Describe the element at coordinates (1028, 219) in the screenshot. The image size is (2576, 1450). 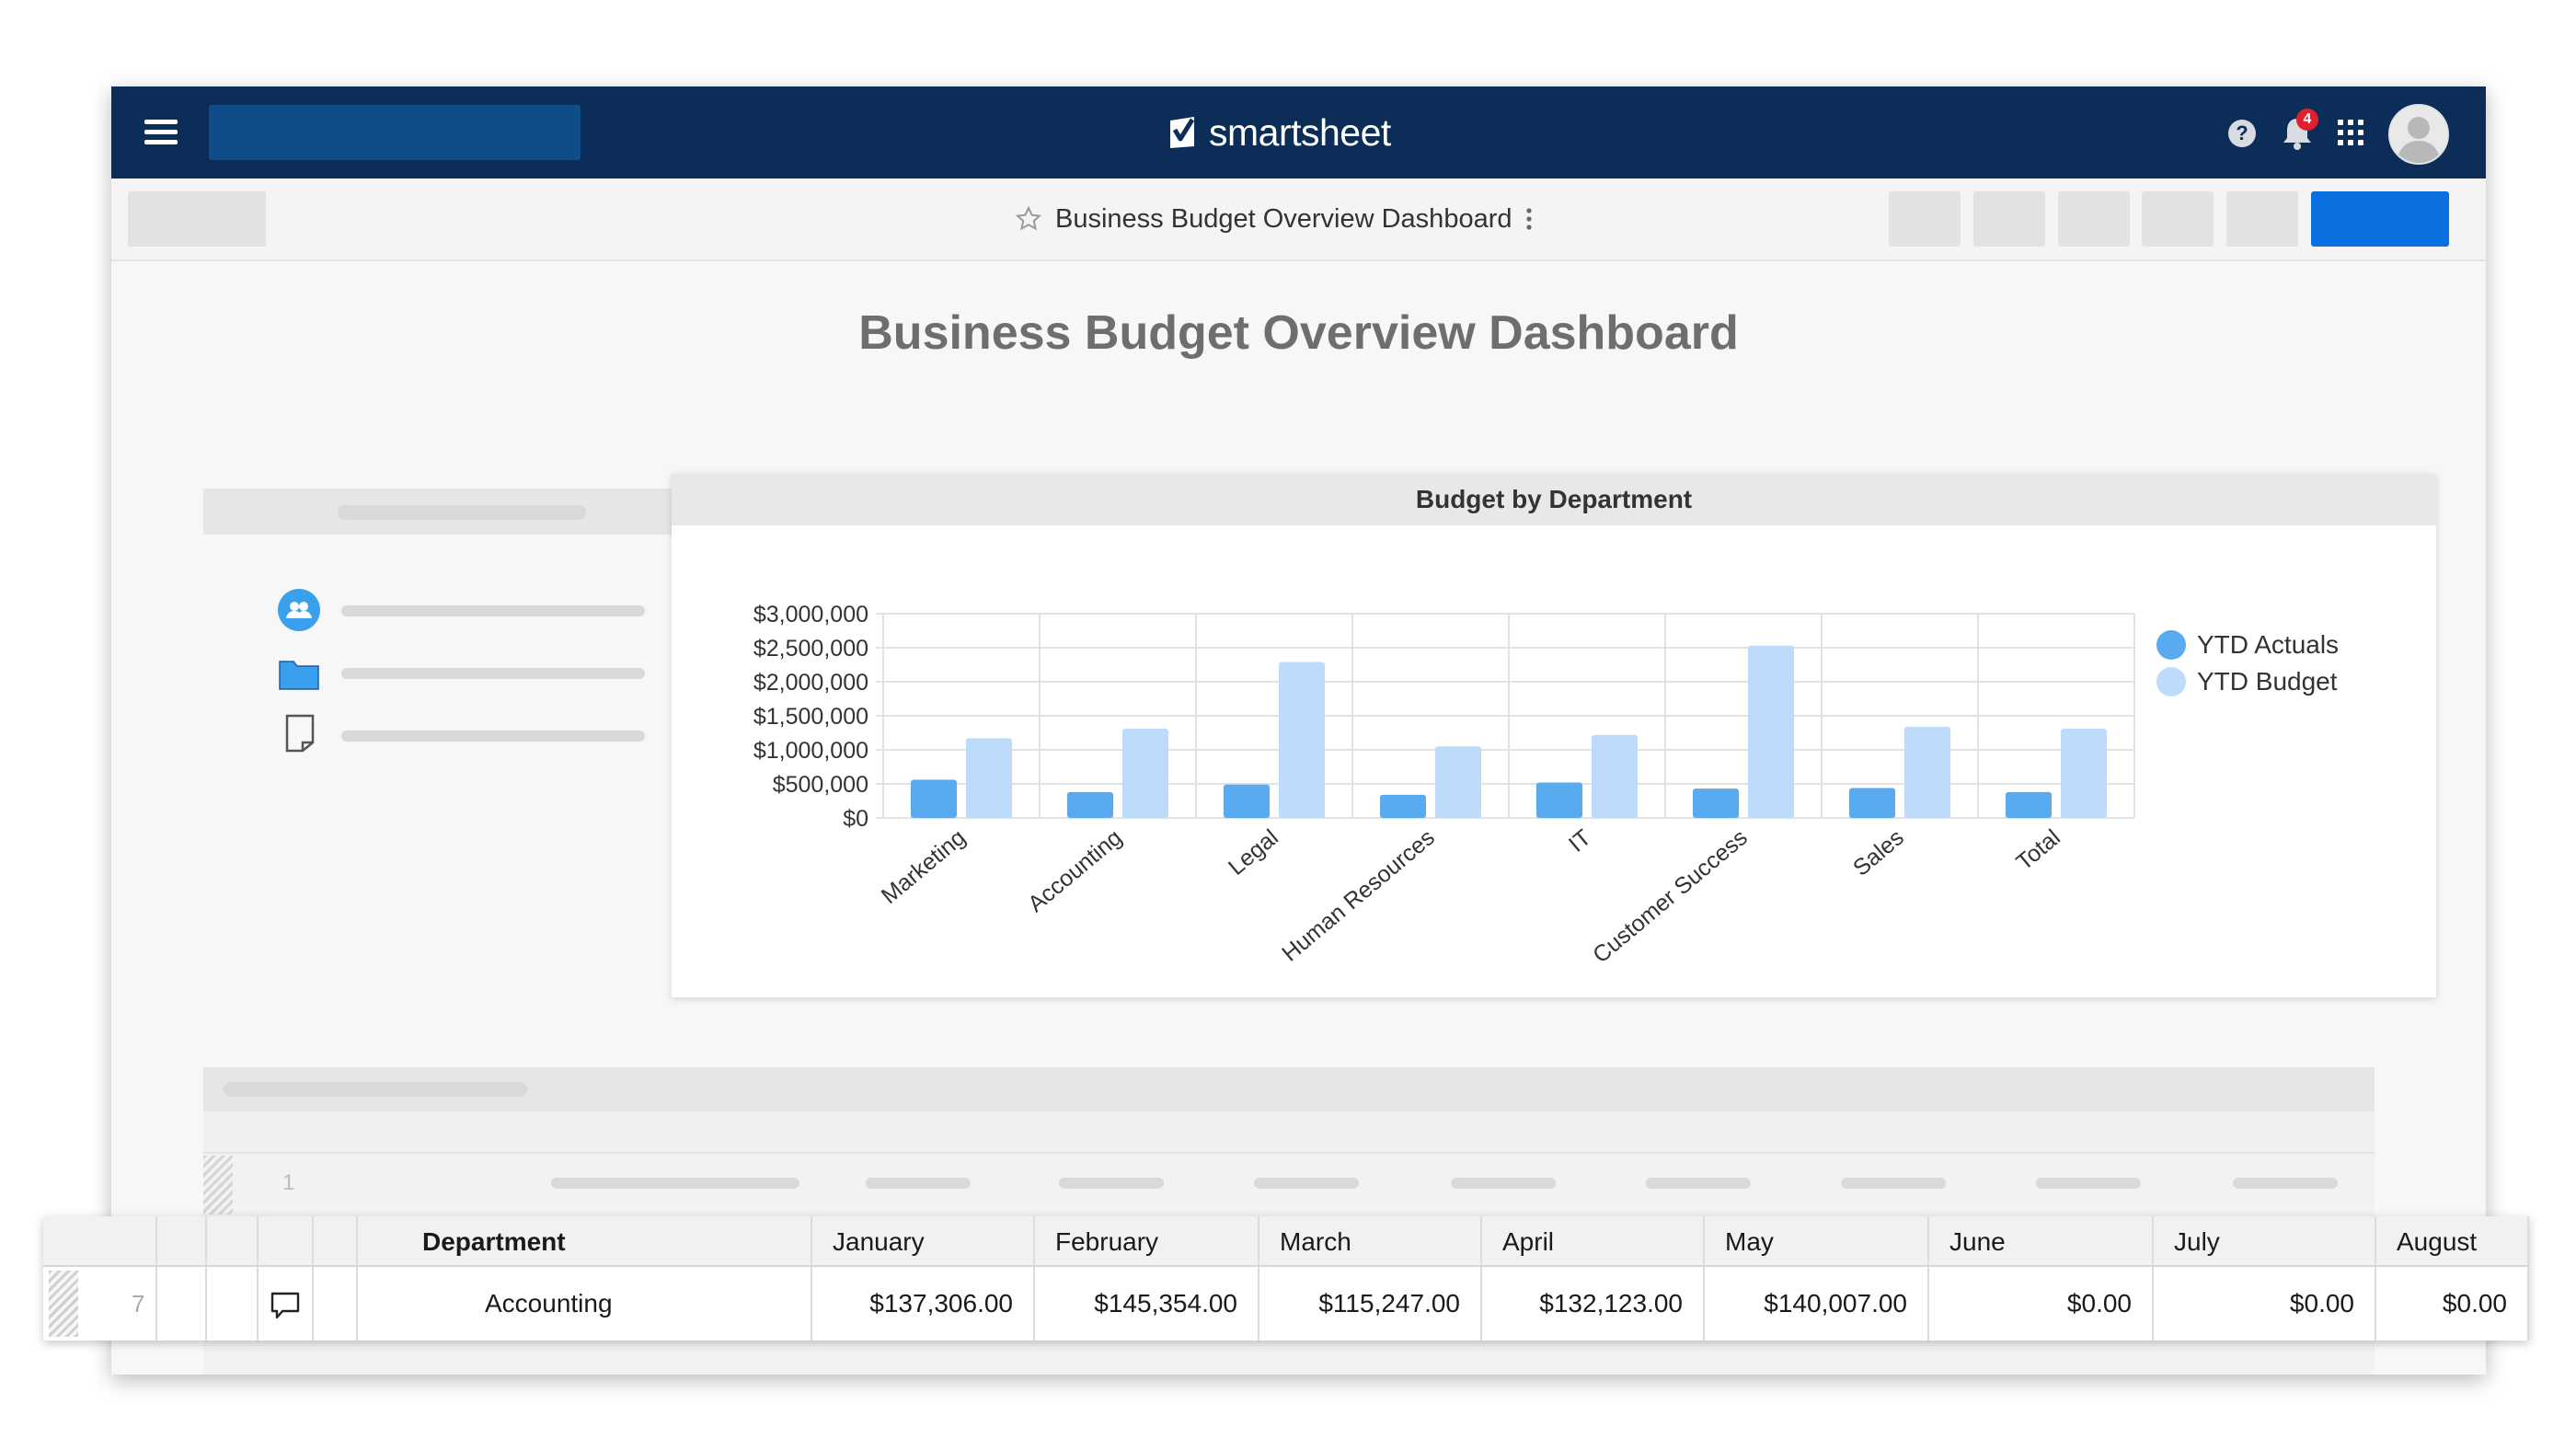
I see `favorite-star-icon` at that location.